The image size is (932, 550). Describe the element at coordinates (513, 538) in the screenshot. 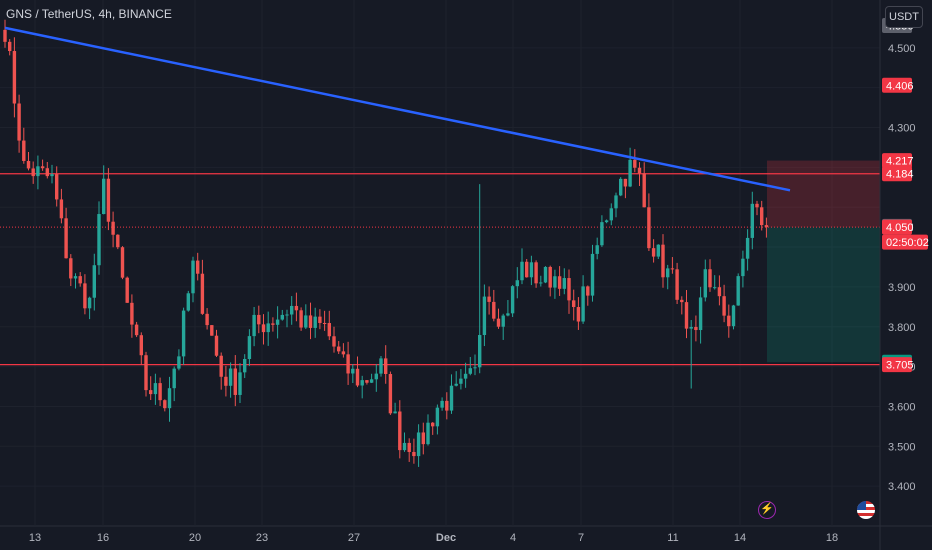

I see `time-tick-label: 4` at that location.